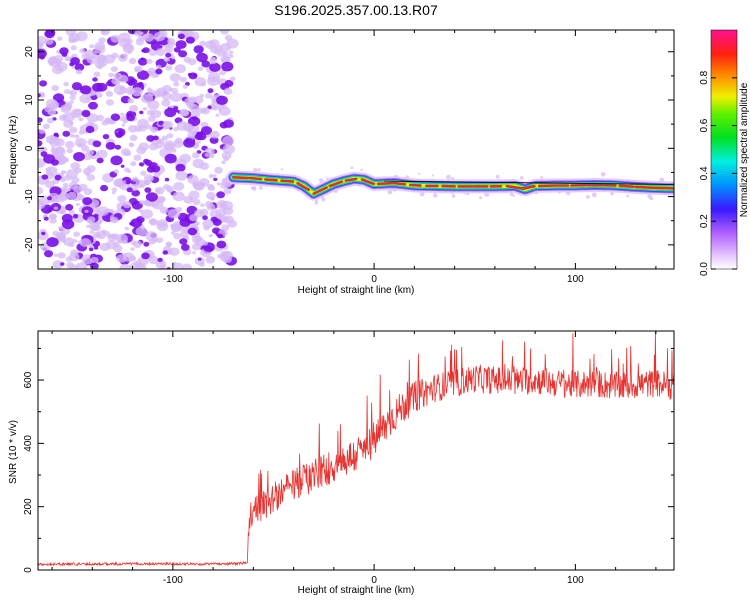 The height and width of the screenshot is (600, 750). Describe the element at coordinates (13, 452) in the screenshot. I see `snr-y-label: SNR (10 * v/v)` at that location.